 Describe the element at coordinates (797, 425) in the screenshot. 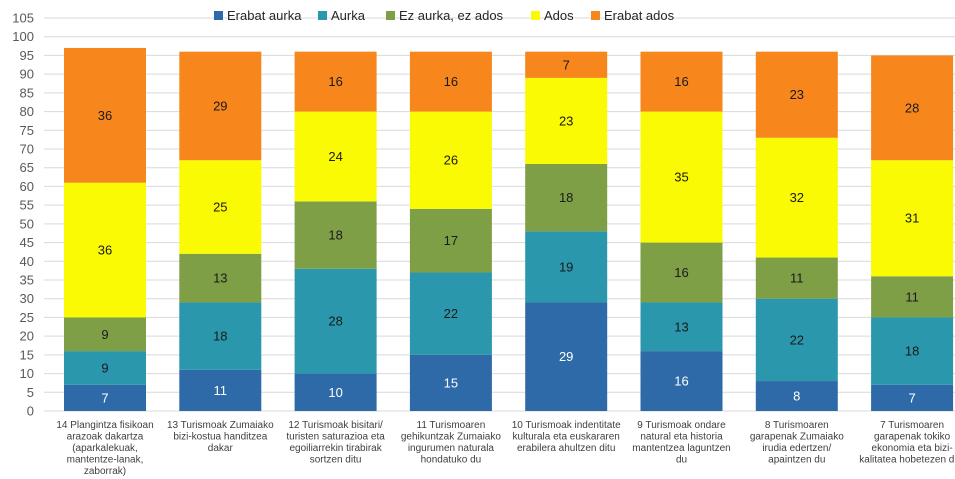

I see `x-category-label: 8 Turismoaren` at that location.